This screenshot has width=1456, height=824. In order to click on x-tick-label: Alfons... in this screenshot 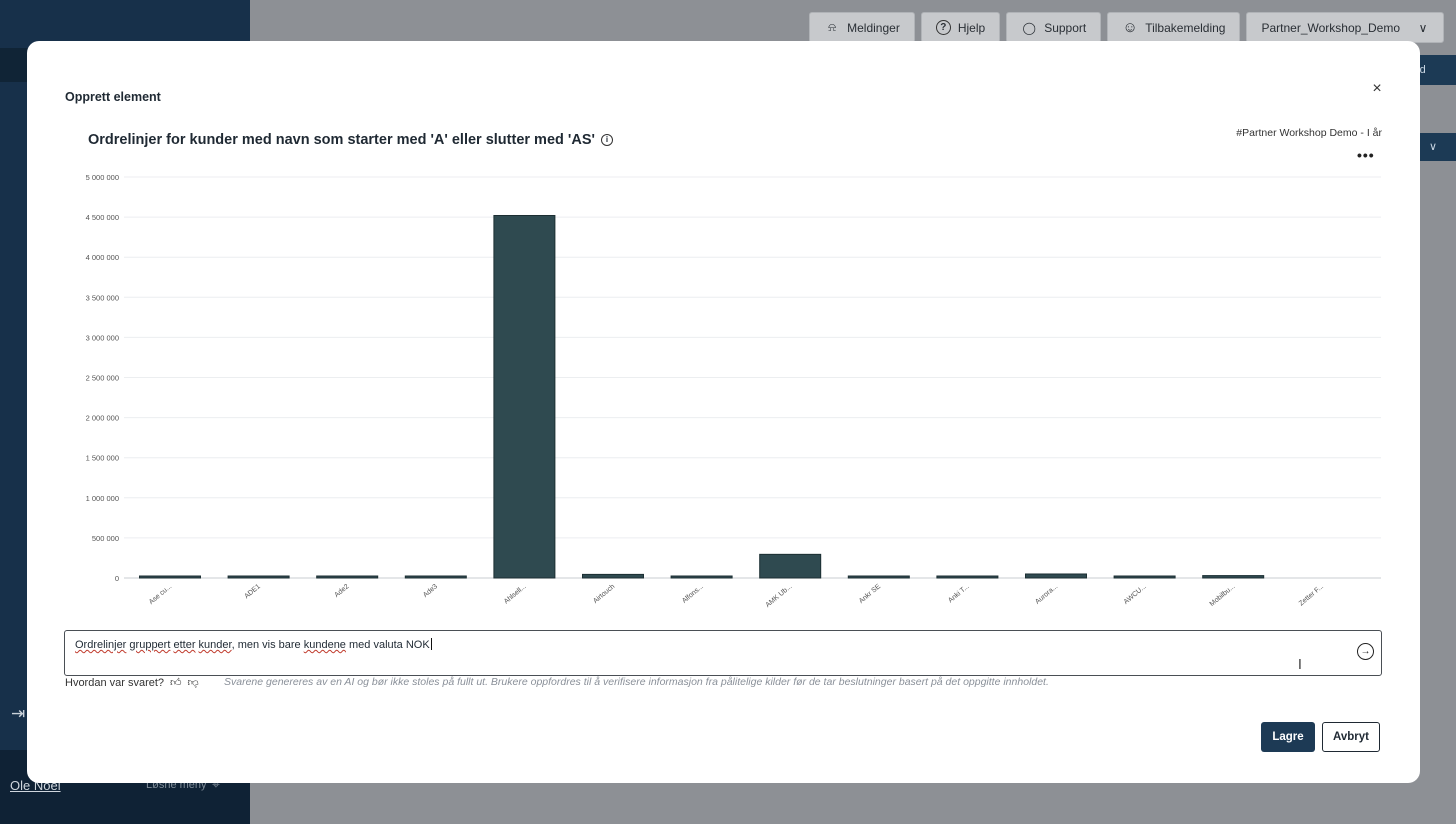, I will do `click(693, 594)`.